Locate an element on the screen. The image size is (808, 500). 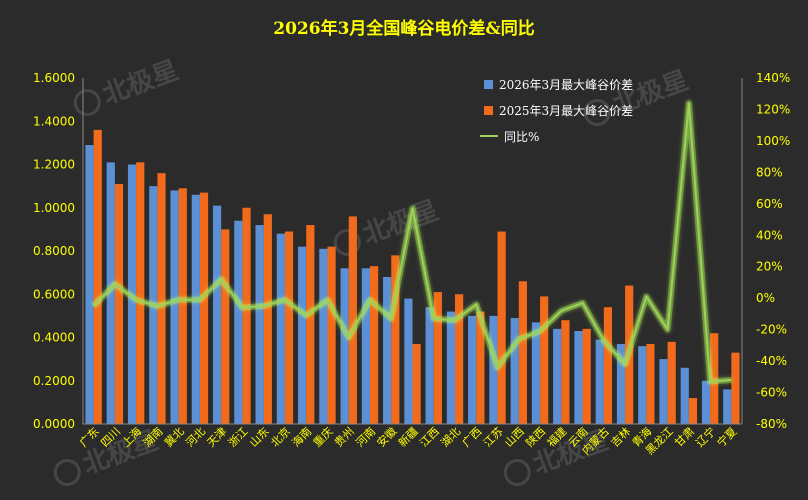
chart-title: 2026年3月全国峰谷电价差&同比 is located at coordinates (404, 28).